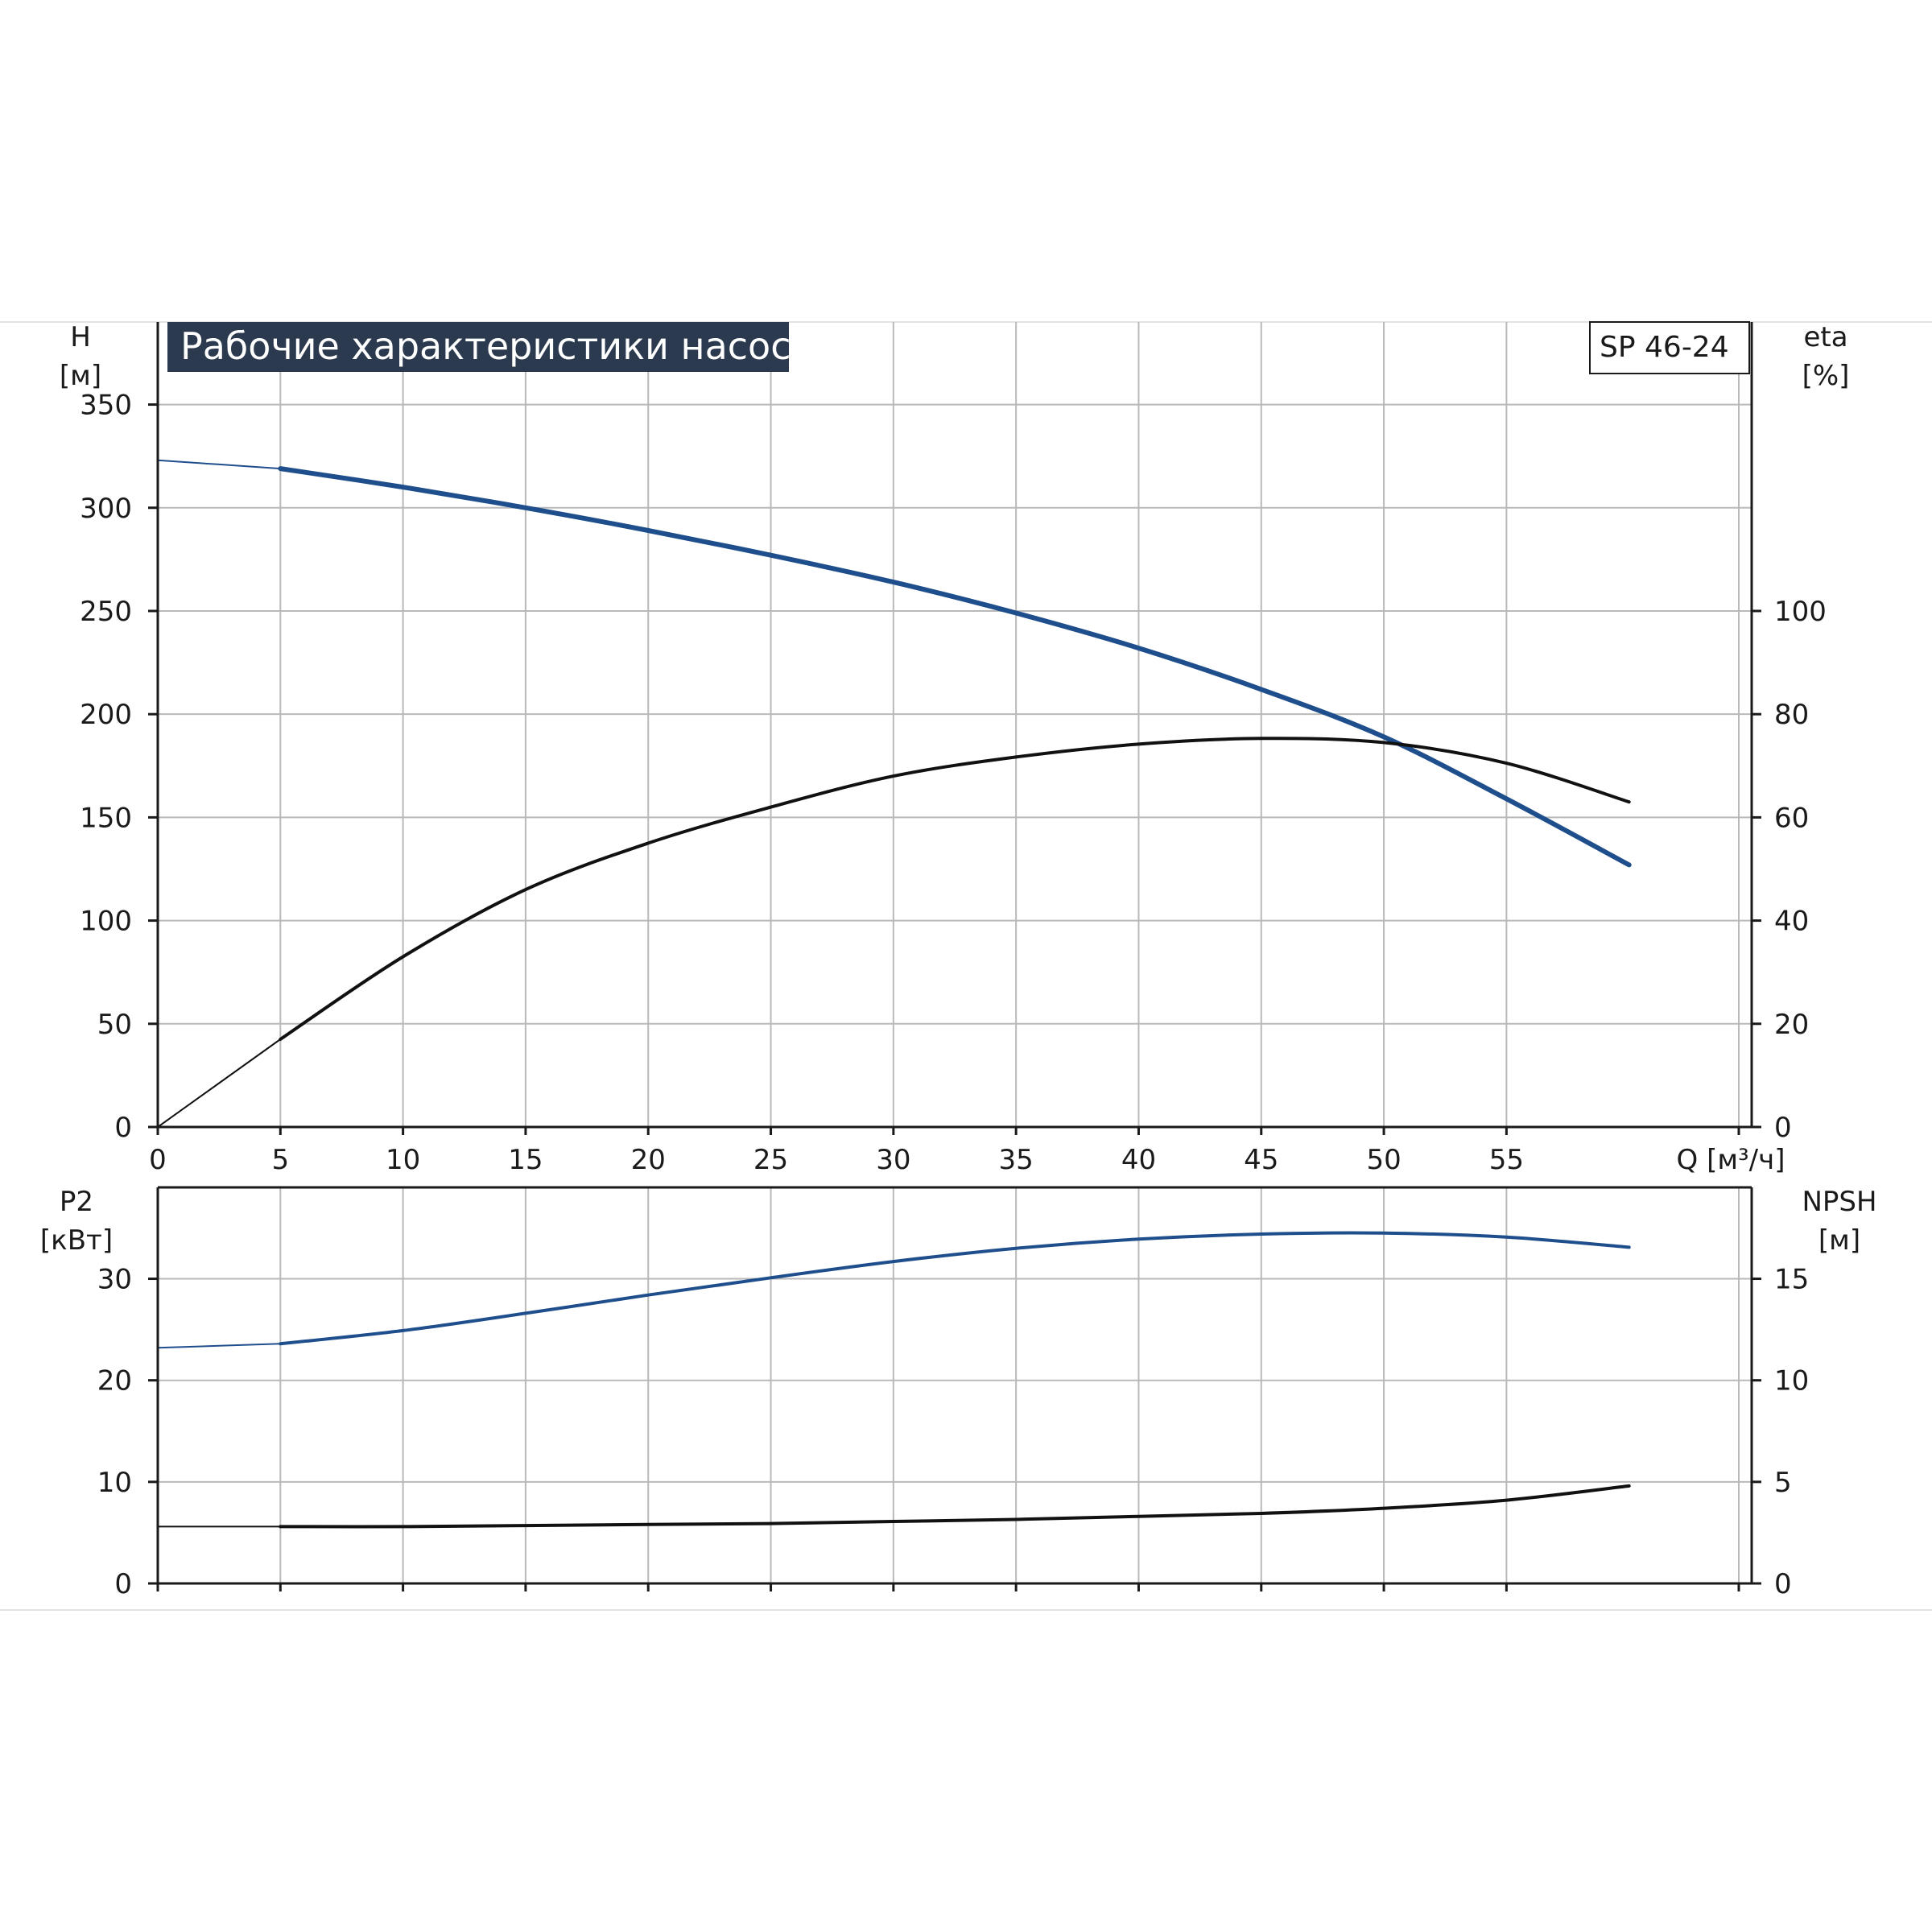 The image size is (1932, 1932). I want to click on top-series-1-start, so click(219, 1083).